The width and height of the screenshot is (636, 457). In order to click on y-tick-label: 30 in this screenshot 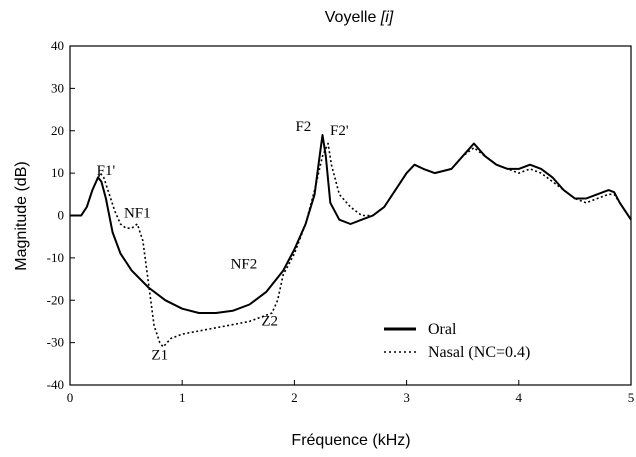, I will do `click(57, 87)`.